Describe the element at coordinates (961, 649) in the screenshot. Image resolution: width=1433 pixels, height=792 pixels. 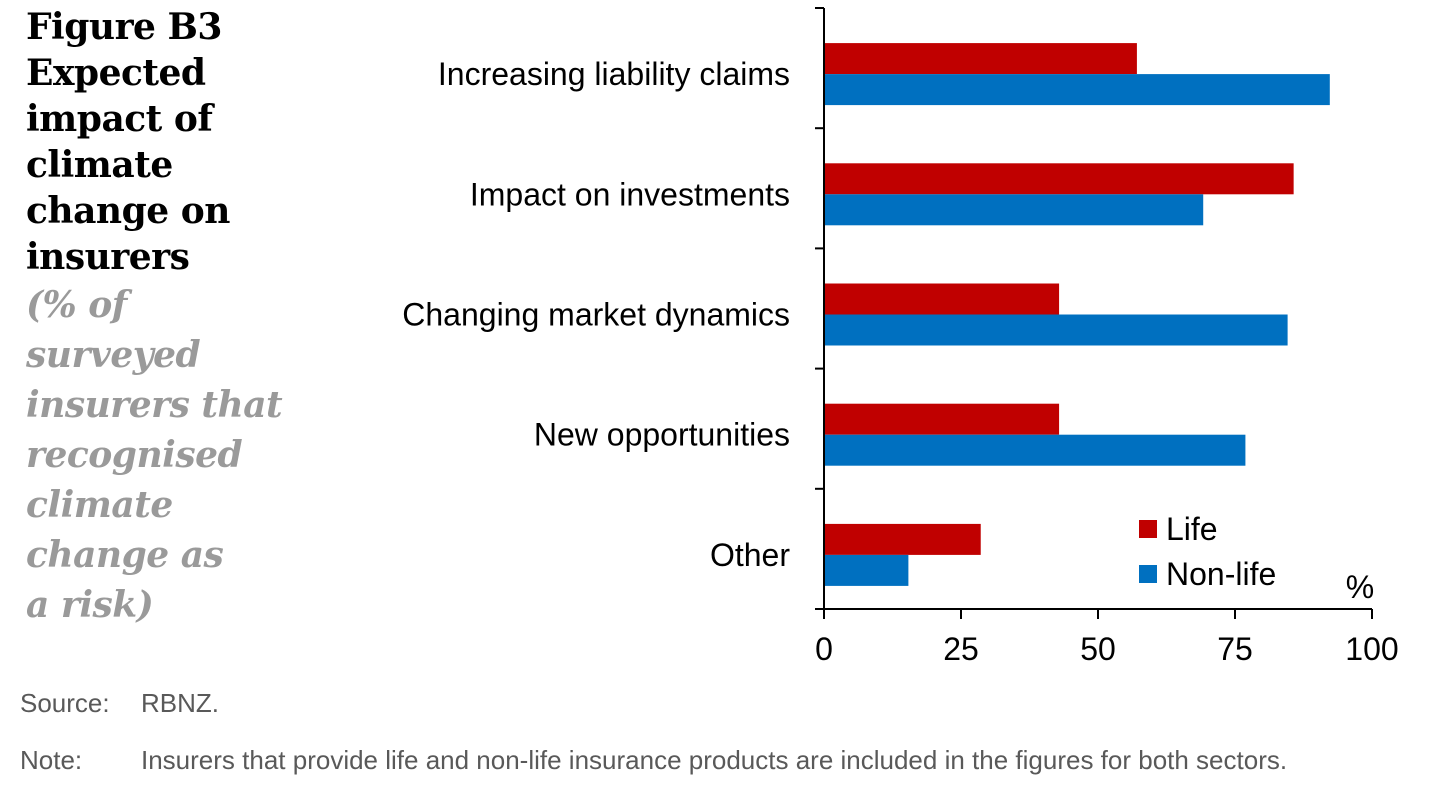
I see `x-tick-label: 25` at that location.